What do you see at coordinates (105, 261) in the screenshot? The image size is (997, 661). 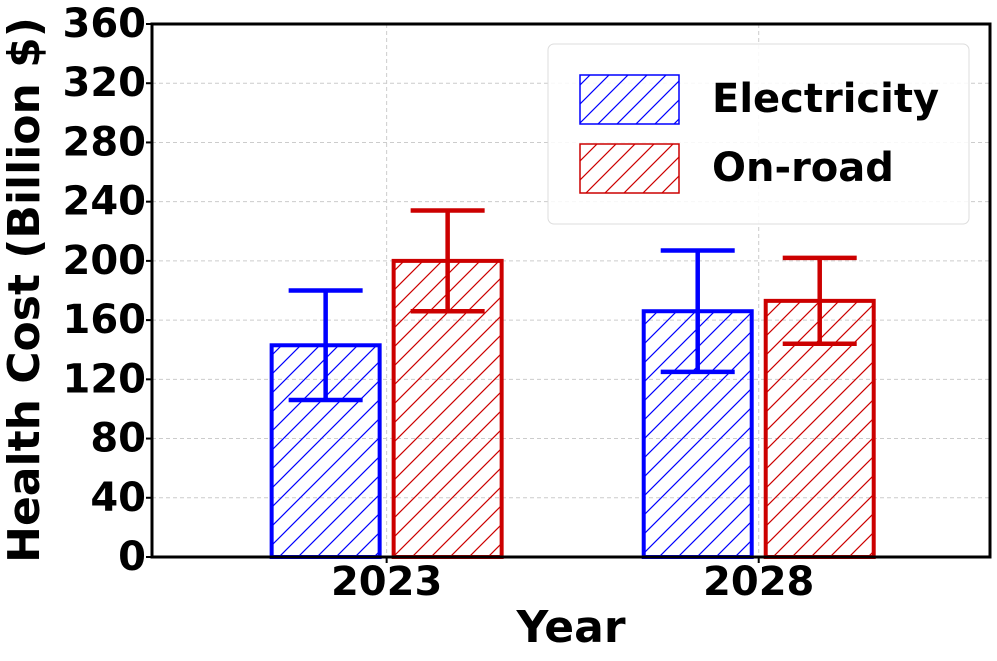 I see `y-tick-label: 200` at bounding box center [105, 261].